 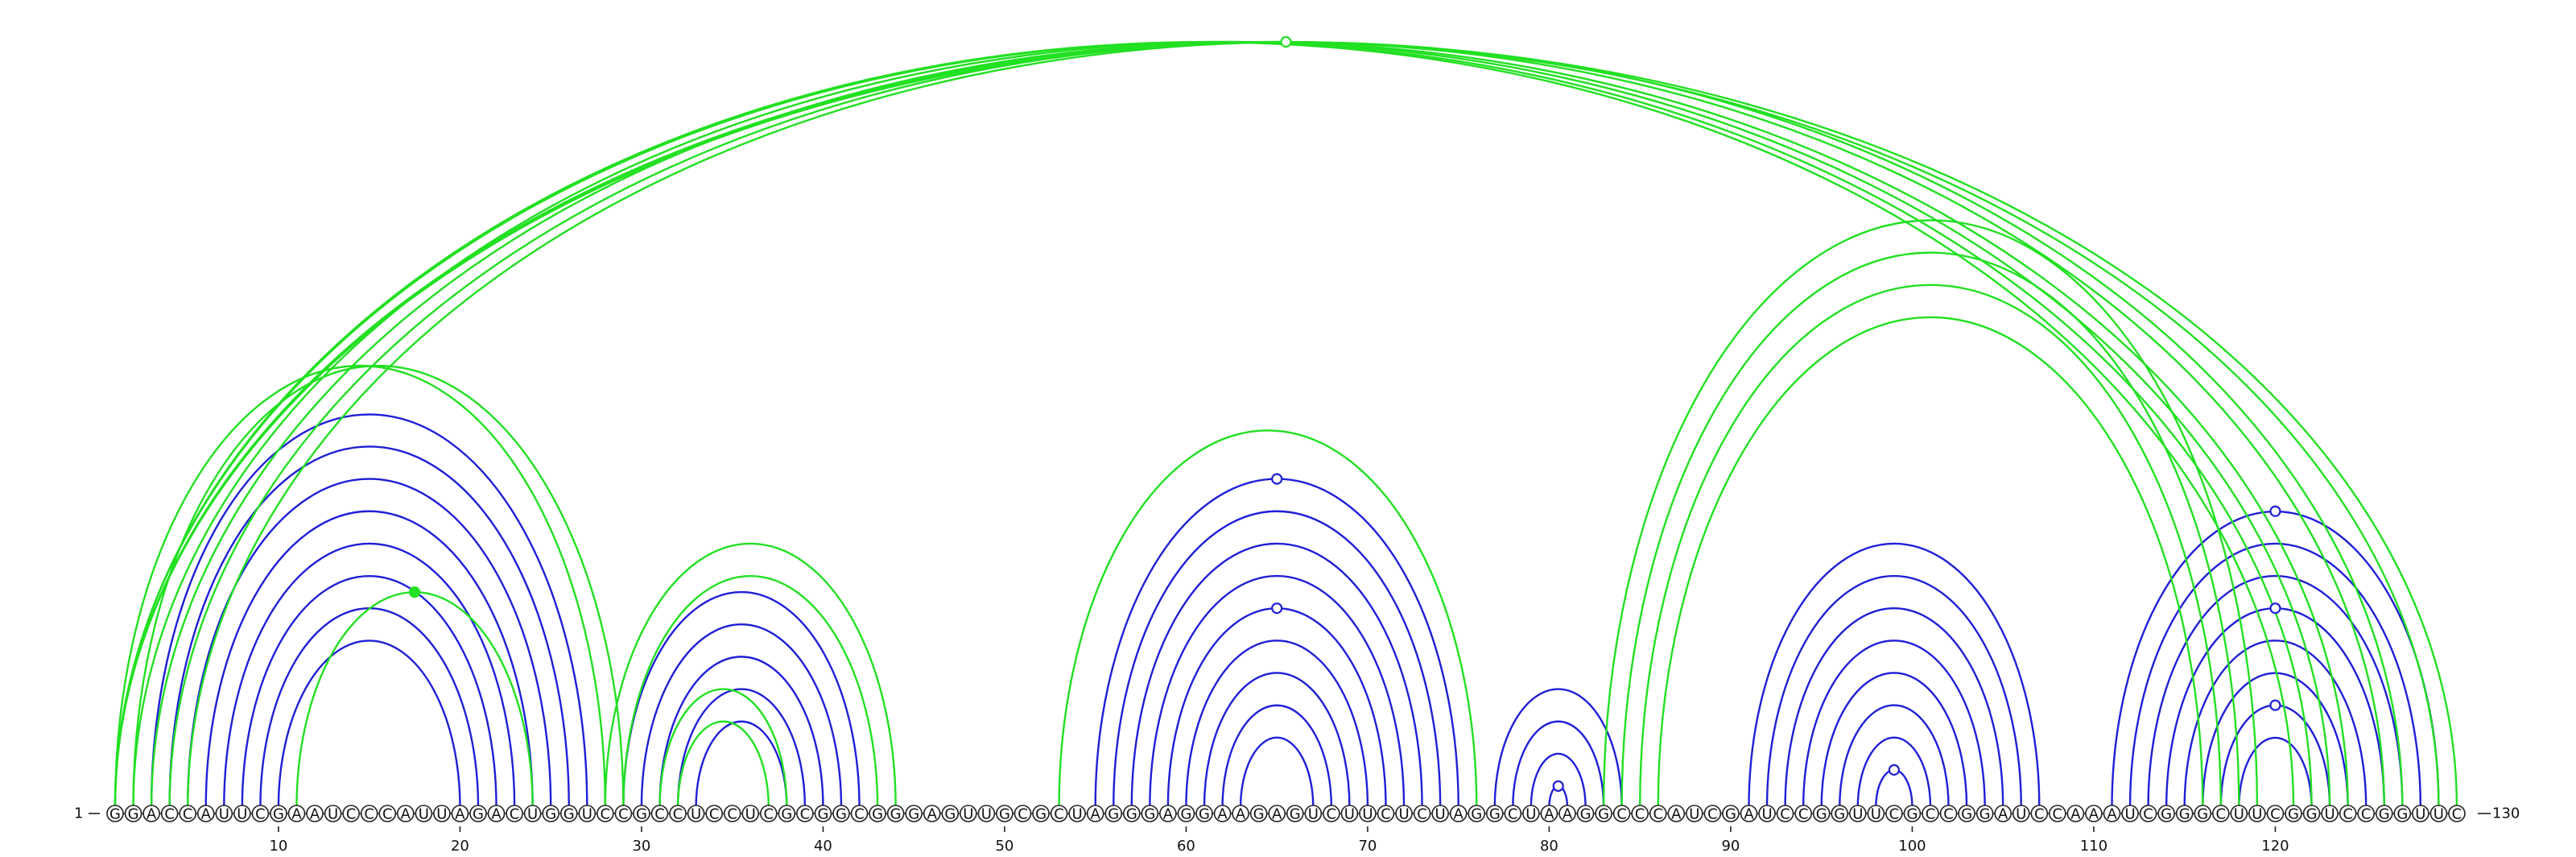 I want to click on nucleotide-27: U, so click(x=587, y=814).